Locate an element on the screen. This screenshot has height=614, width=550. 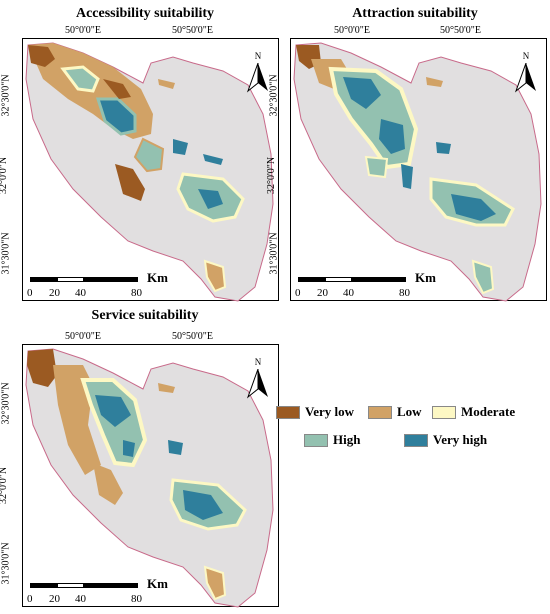
panel-2-lat-label-3: 31°30'0"N is located at coordinates (274, 253).